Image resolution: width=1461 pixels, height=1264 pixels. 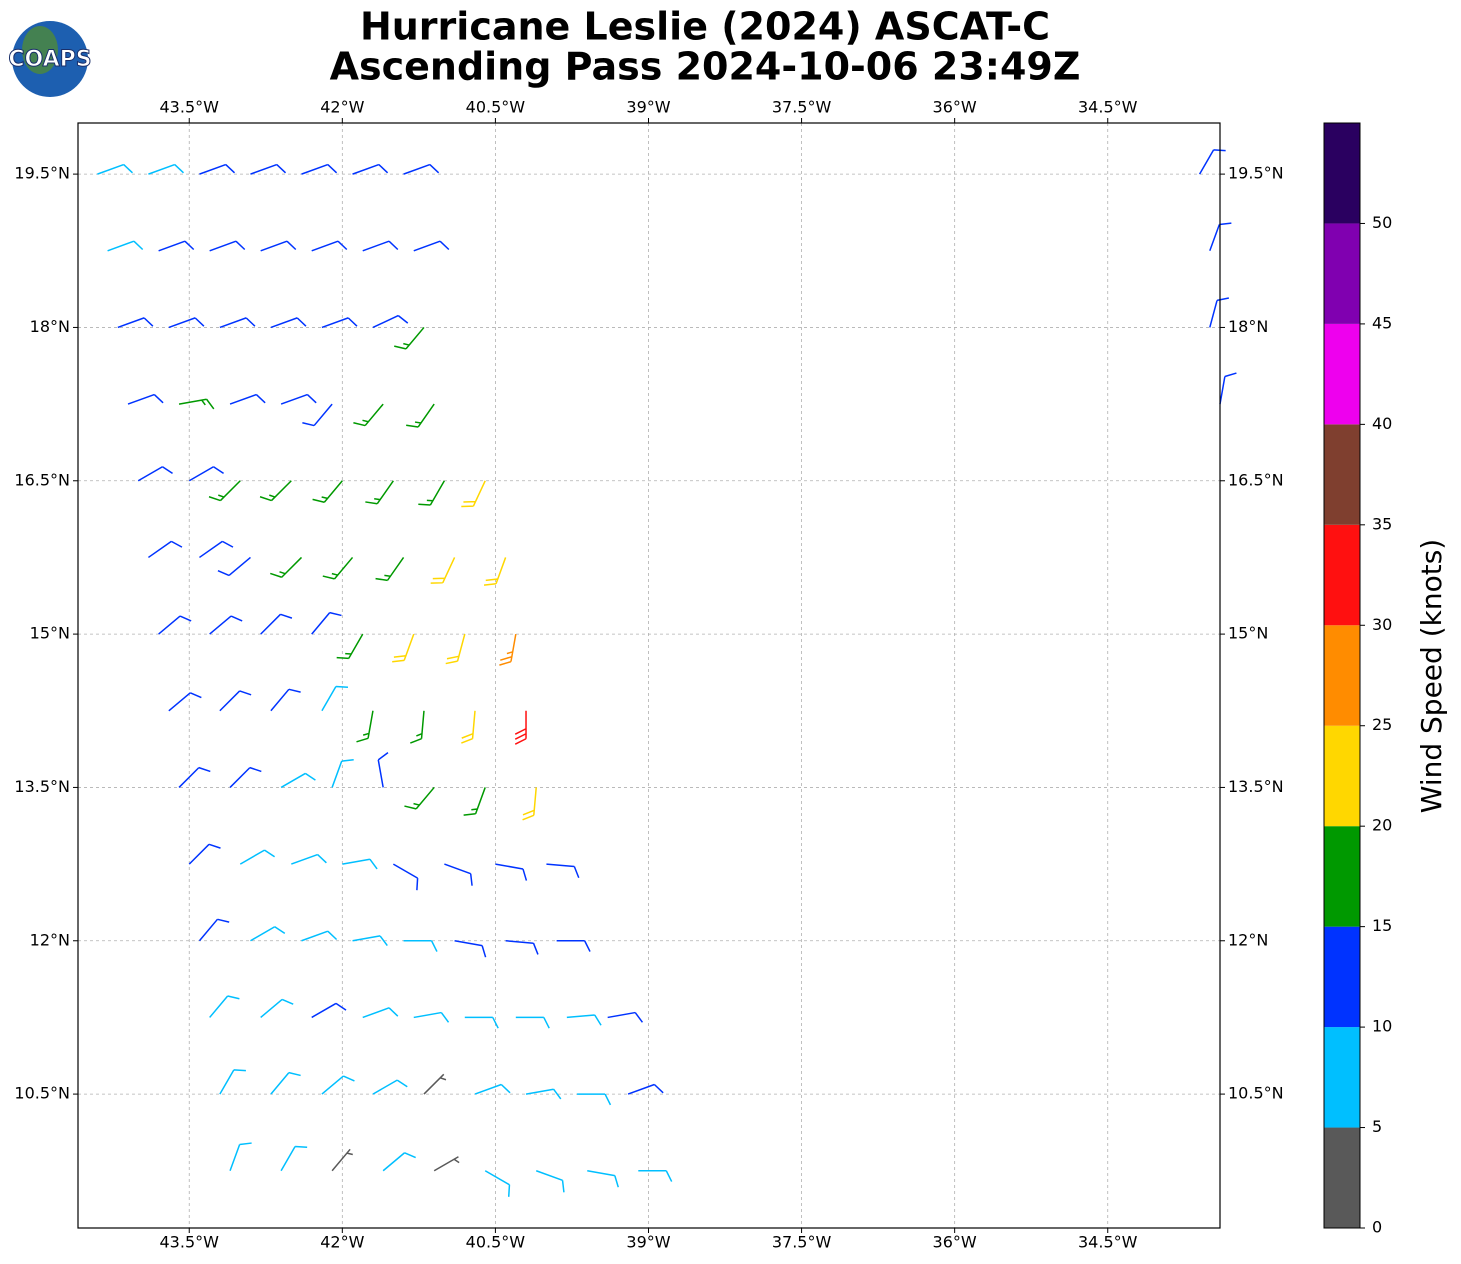 What do you see at coordinates (1377, 1126) in the screenshot?
I see `colorbar-tick-label: 5` at bounding box center [1377, 1126].